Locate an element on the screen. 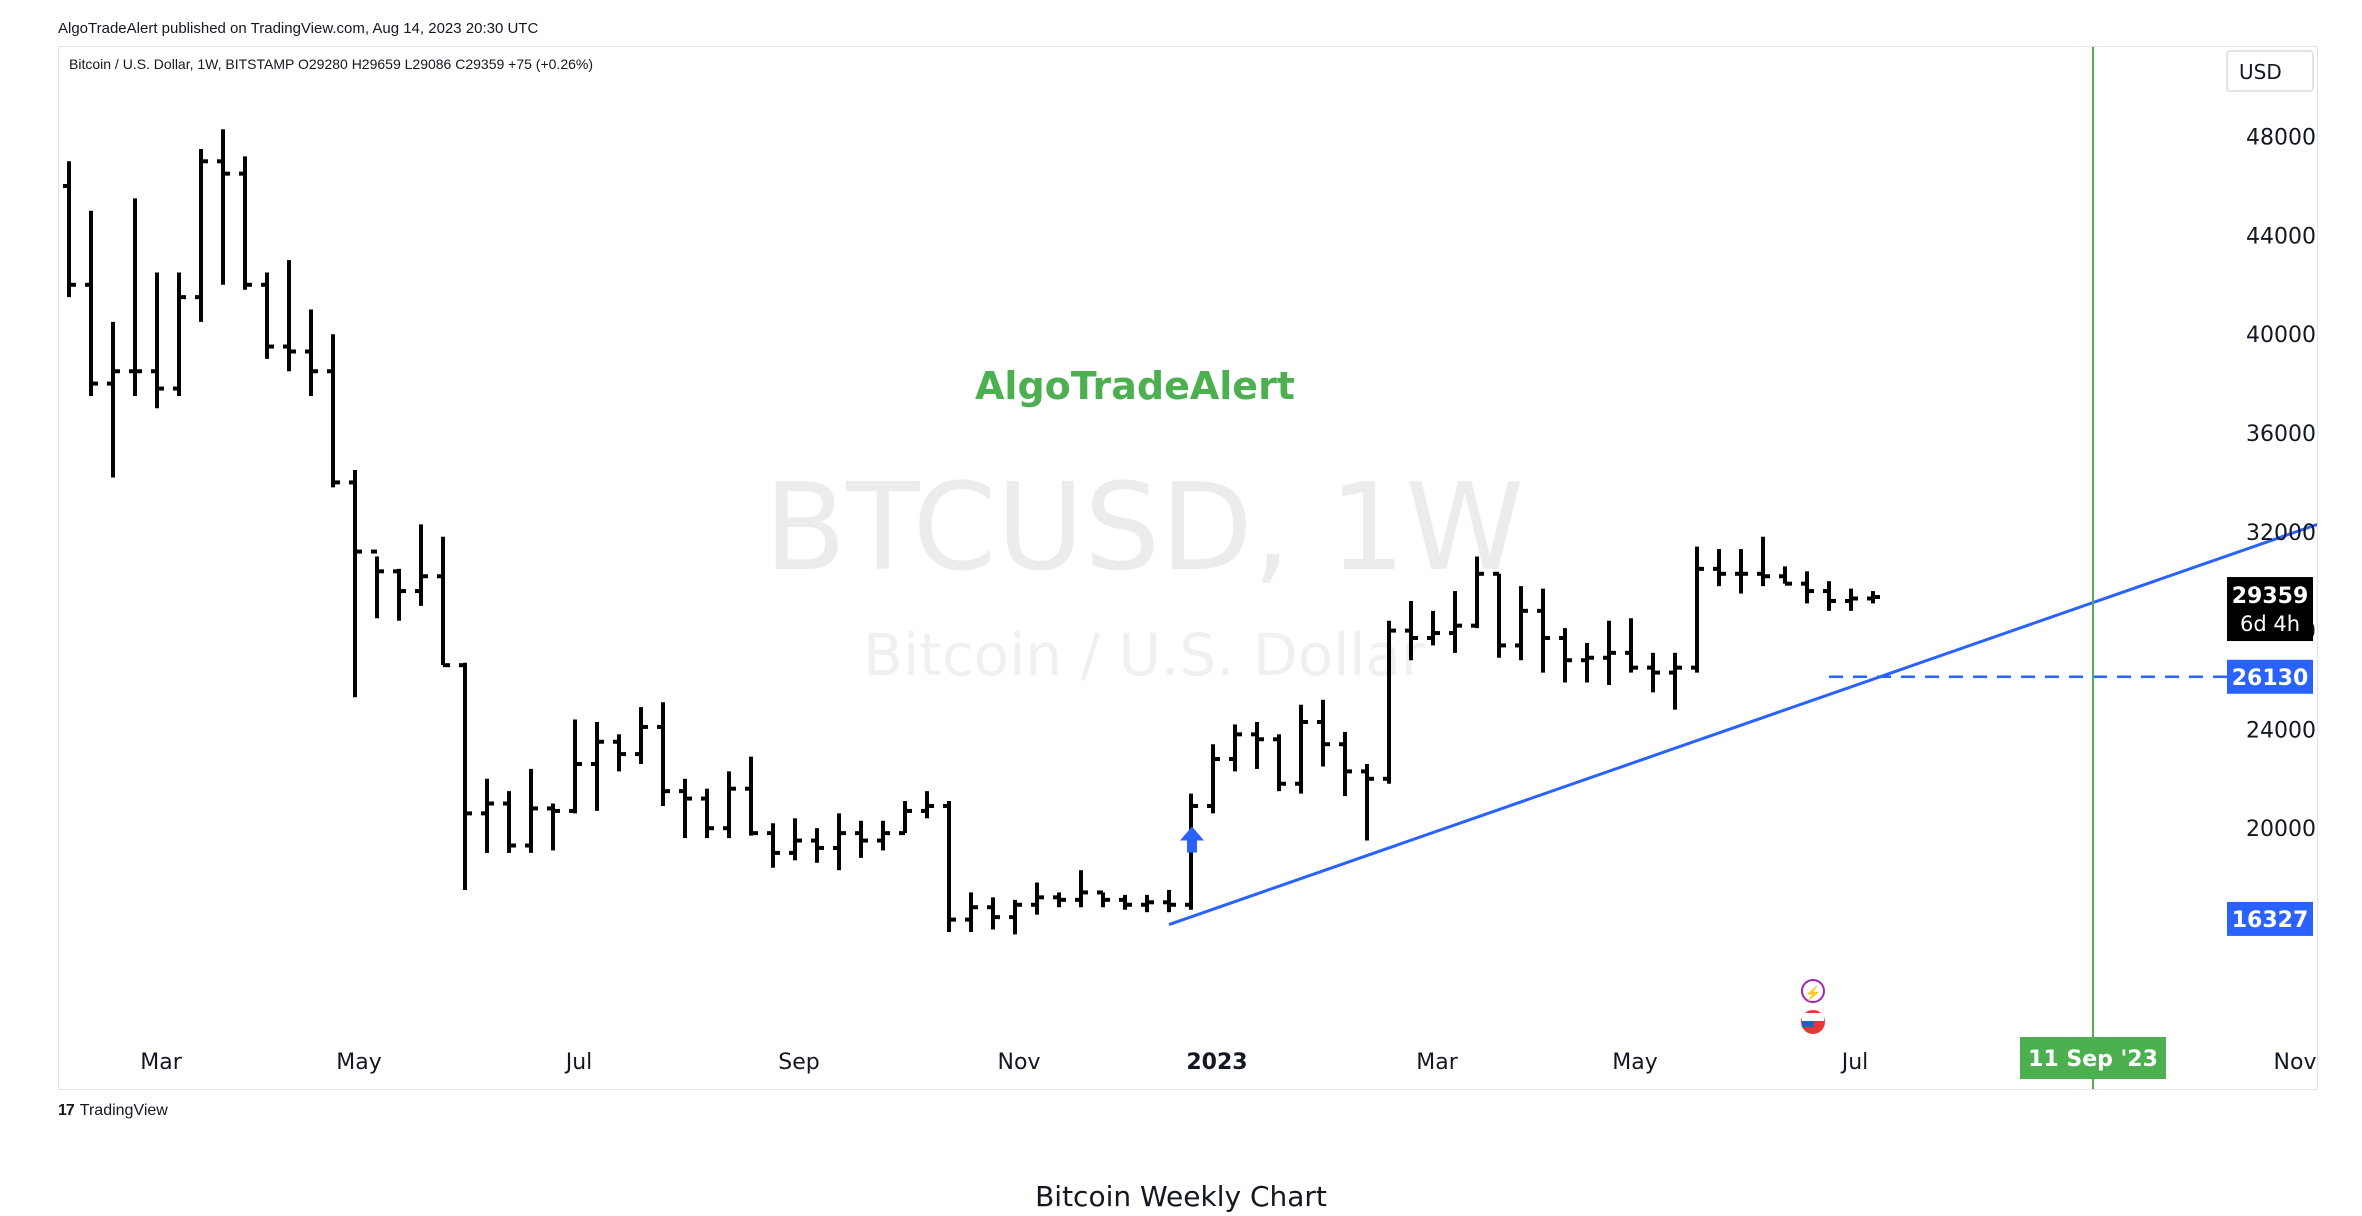  date-marker-text: 11 Sep '23 is located at coordinates (2093, 1059).